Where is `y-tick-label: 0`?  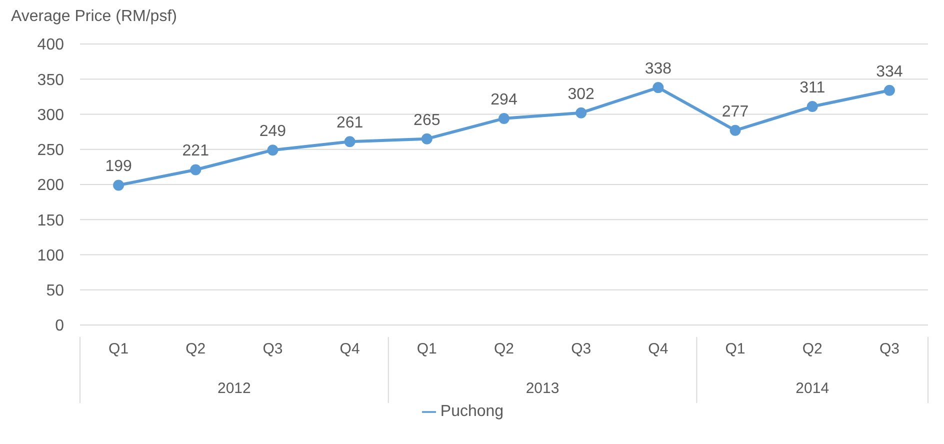
y-tick-label: 0 is located at coordinates (59, 326).